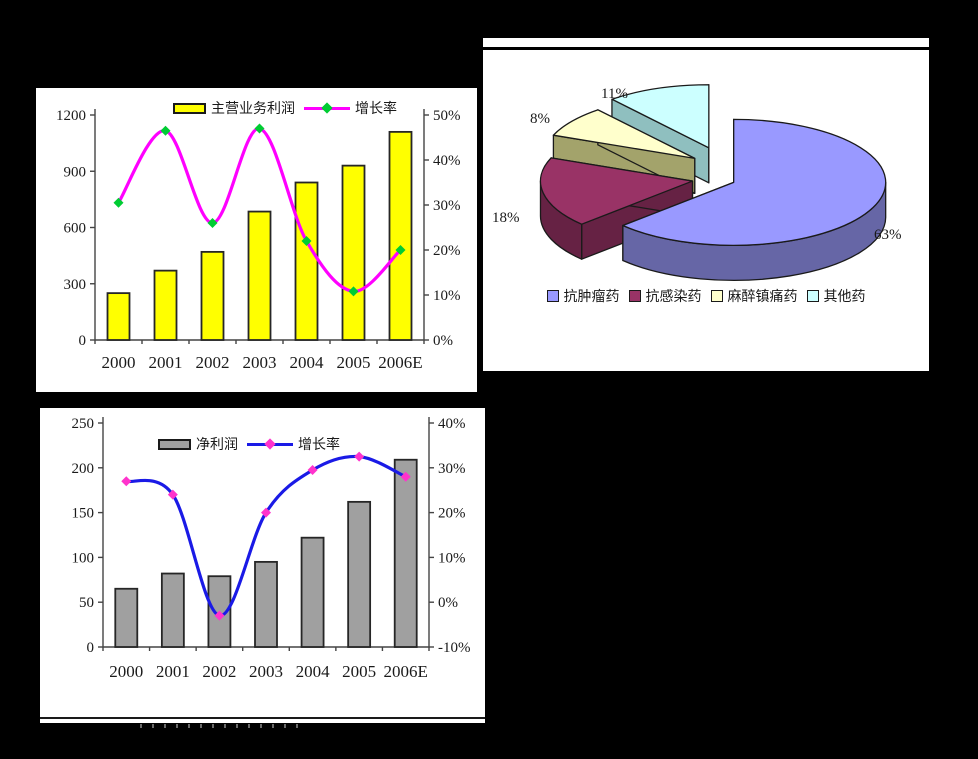  Describe the element at coordinates (220, 726) in the screenshot. I see `clipped-caption-fragments` at that location.